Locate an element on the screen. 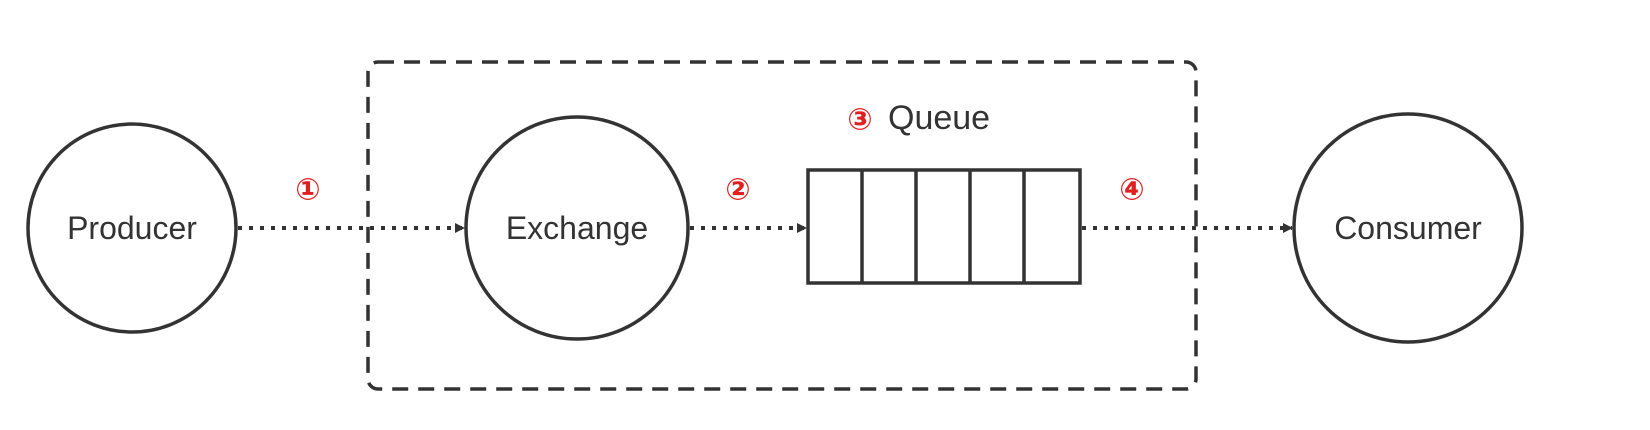 The width and height of the screenshot is (1650, 430). producer-circle is located at coordinates (132, 228).